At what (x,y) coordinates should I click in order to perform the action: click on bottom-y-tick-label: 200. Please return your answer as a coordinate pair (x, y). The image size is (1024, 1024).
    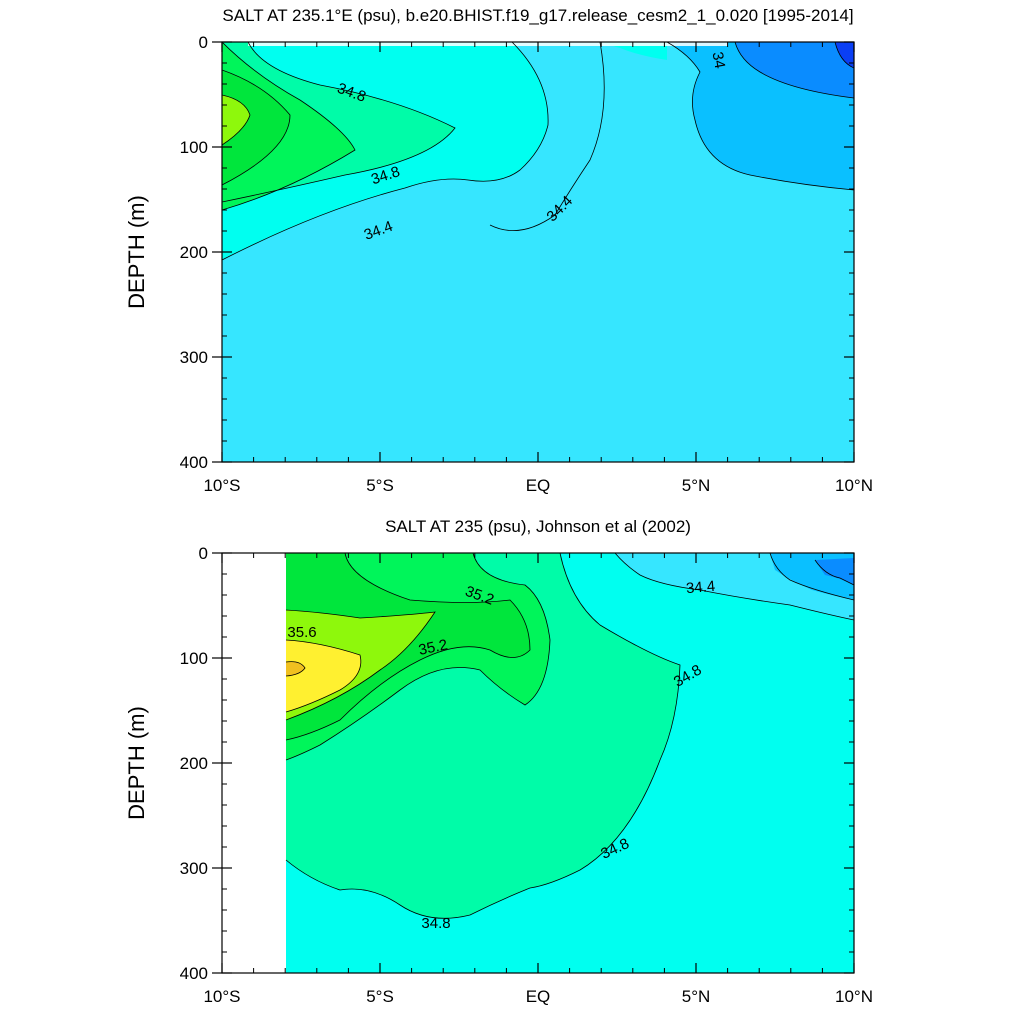
    Looking at the image, I should click on (194, 763).